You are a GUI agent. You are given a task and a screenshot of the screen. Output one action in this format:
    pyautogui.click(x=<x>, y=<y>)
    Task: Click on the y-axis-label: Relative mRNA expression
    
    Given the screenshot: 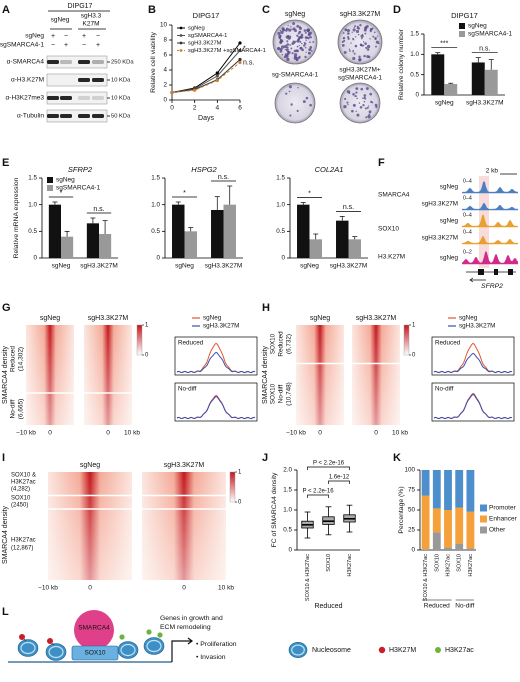 What is the action you would take?
    pyautogui.click(x=16, y=217)
    